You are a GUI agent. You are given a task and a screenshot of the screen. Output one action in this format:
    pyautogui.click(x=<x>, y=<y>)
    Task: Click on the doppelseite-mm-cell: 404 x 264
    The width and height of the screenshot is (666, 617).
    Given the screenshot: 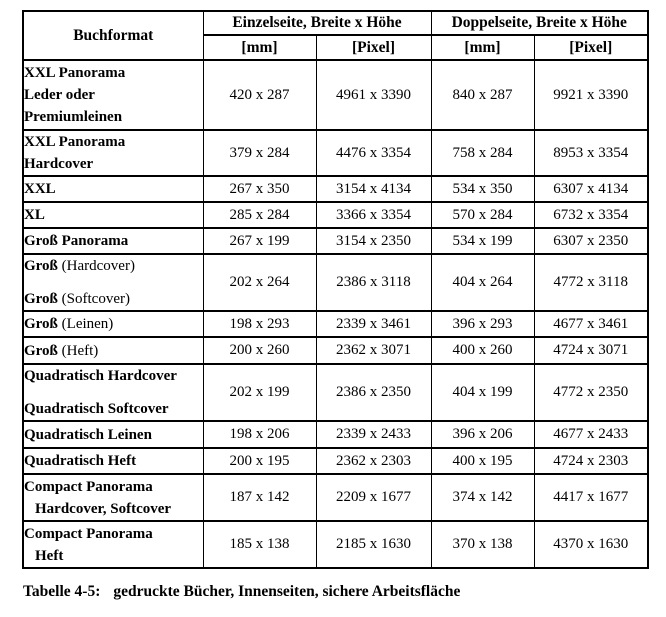 What is the action you would take?
    pyautogui.click(x=482, y=282)
    